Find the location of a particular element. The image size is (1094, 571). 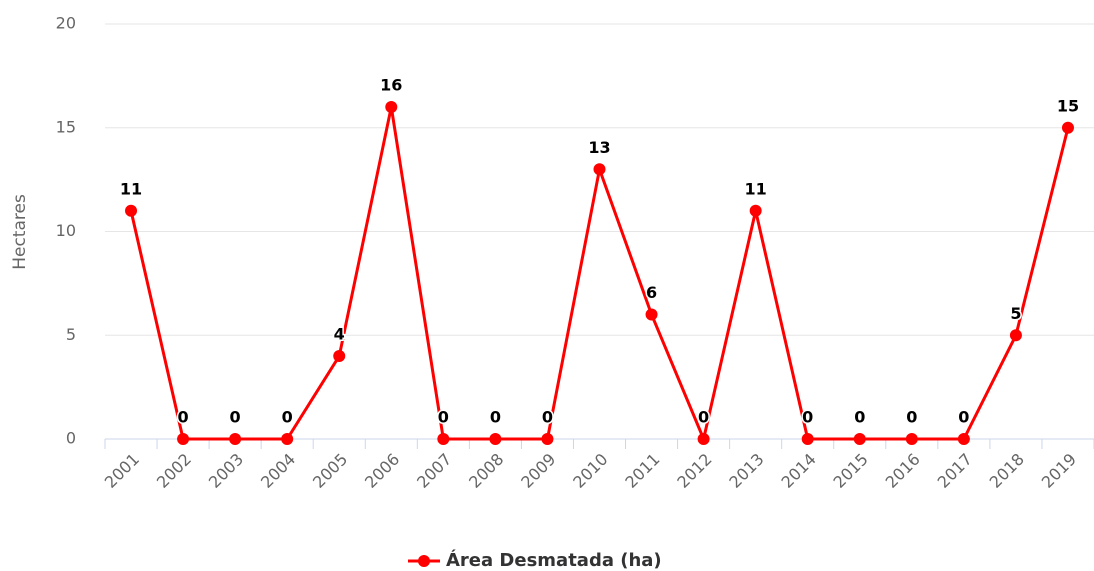

x-tick-label: 2015 is located at coordinates (851, 471).